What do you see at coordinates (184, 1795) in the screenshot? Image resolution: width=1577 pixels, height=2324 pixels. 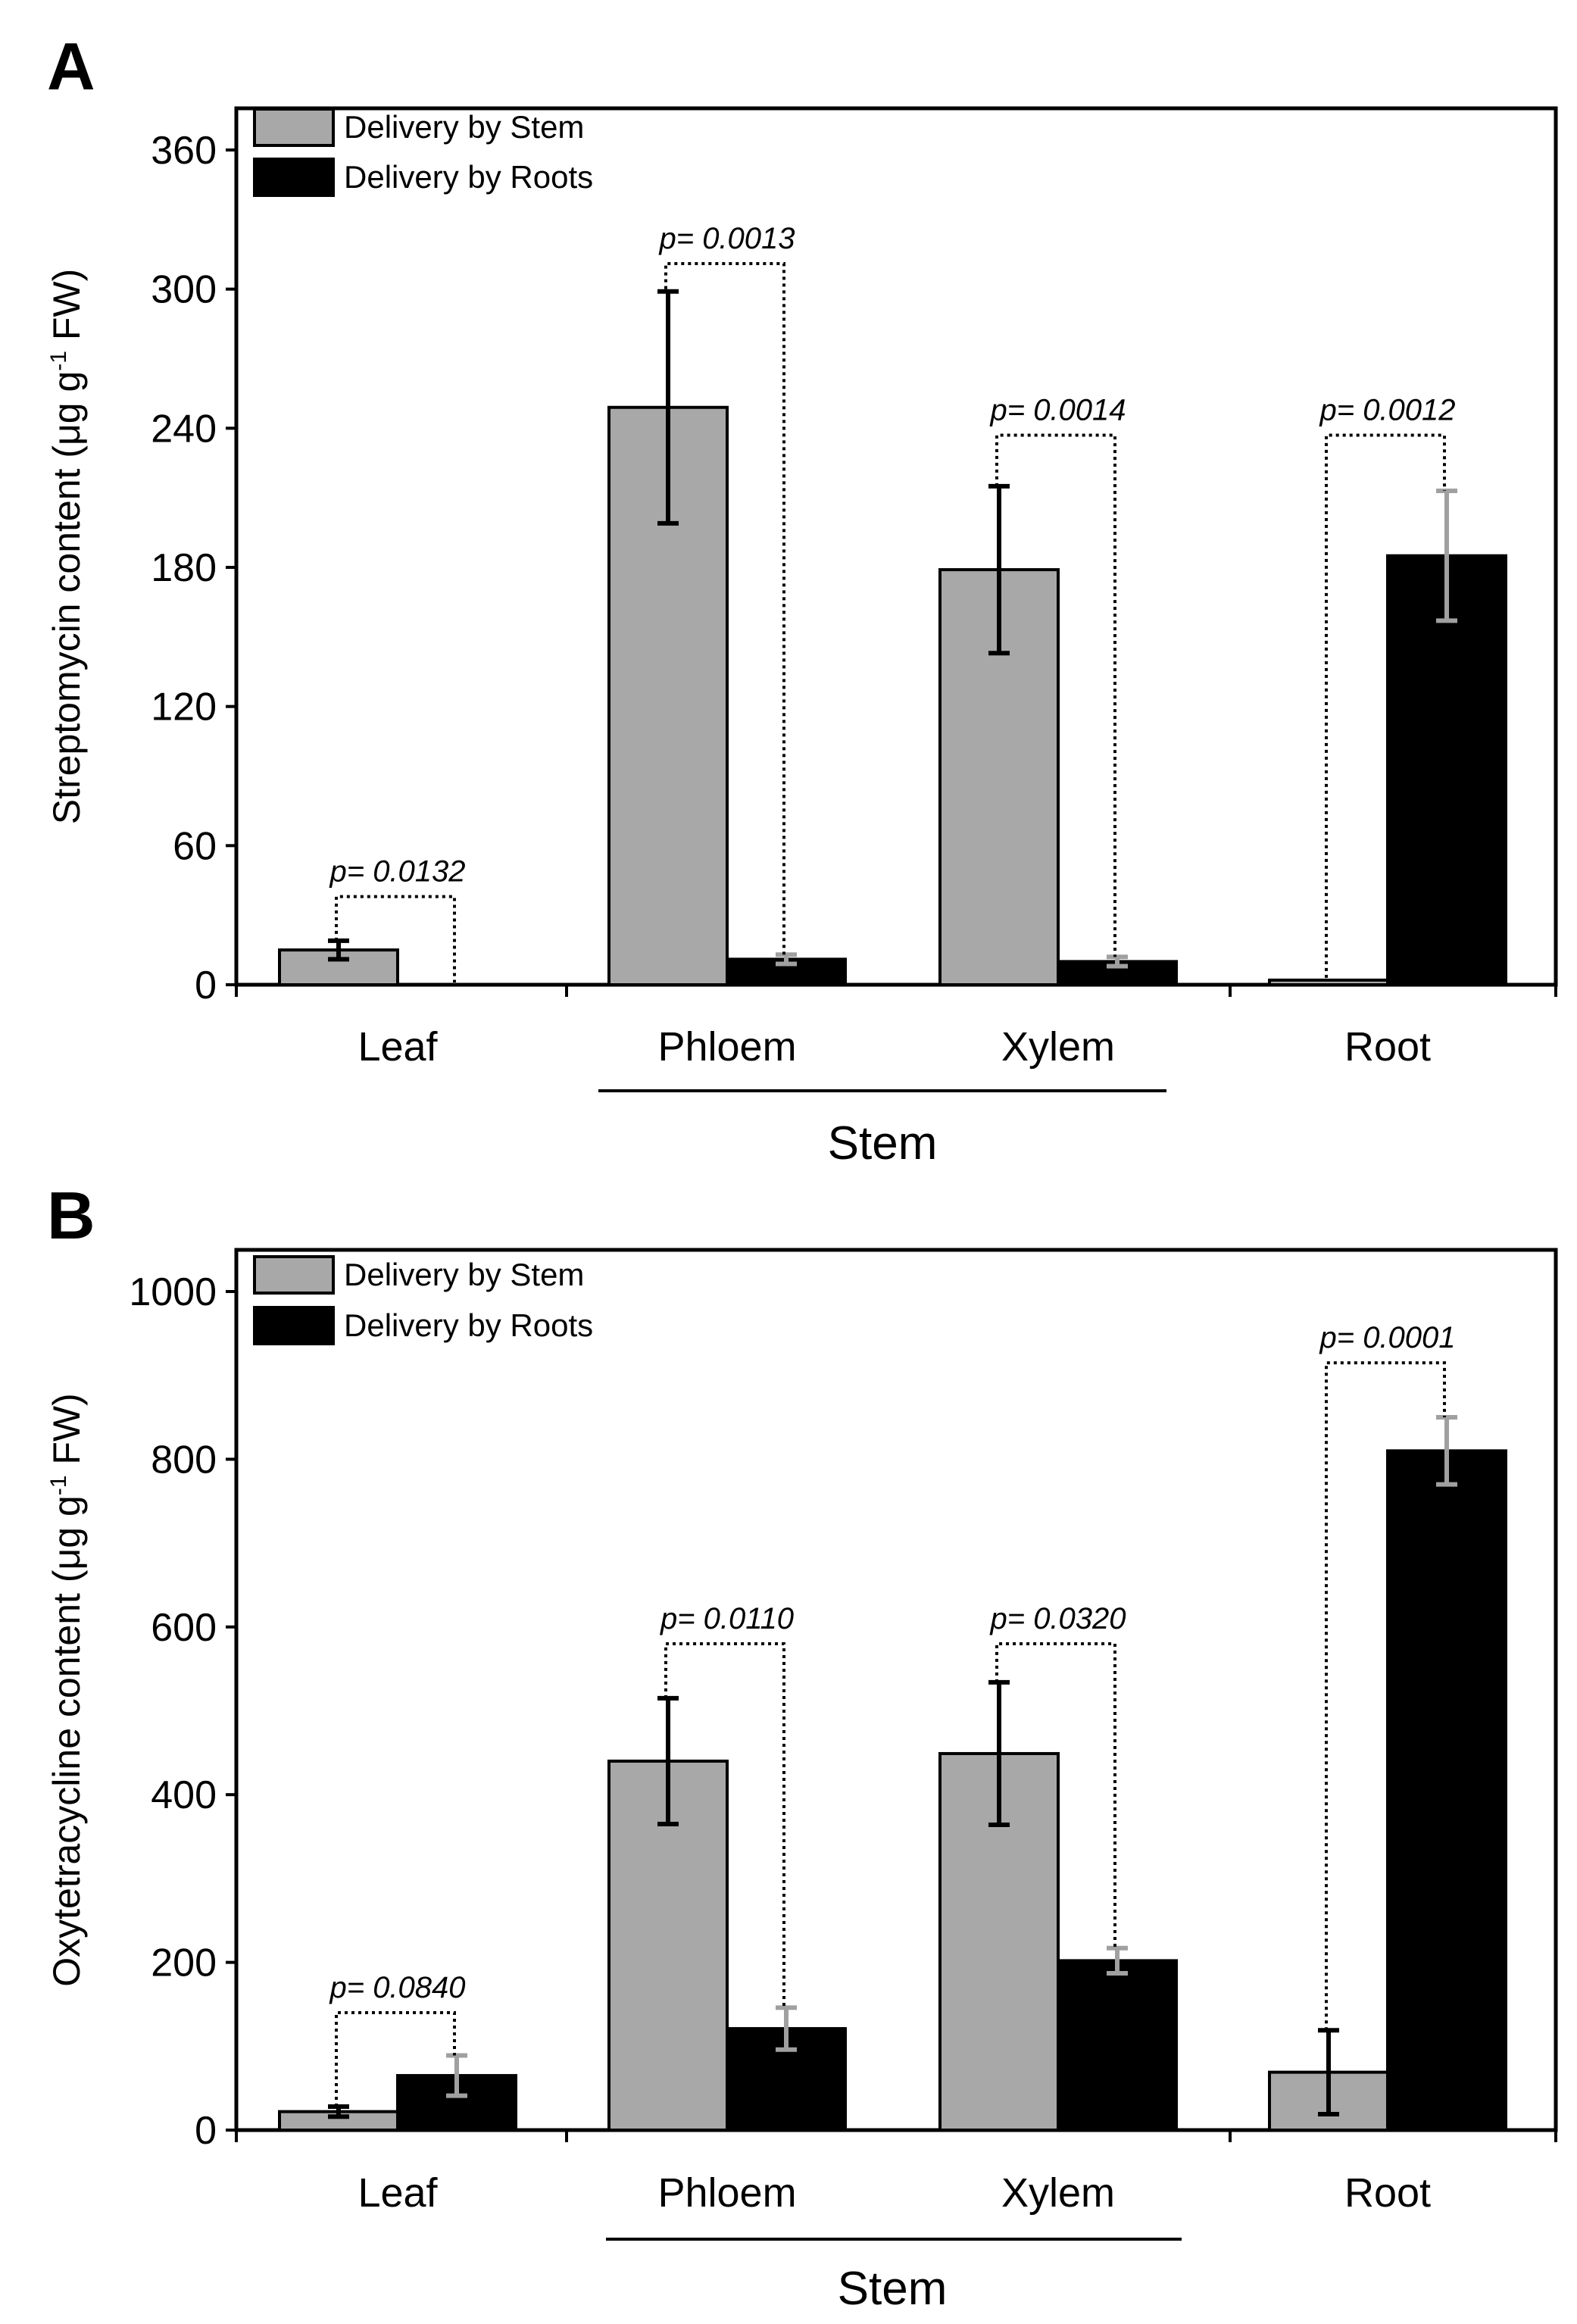 I see `y-tick-label: 400` at bounding box center [184, 1795].